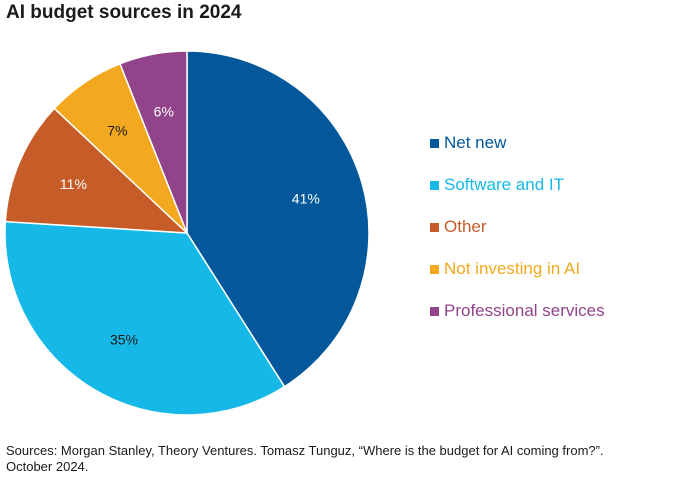  I want to click on slice-label-professional-services: 6%, so click(164, 111).